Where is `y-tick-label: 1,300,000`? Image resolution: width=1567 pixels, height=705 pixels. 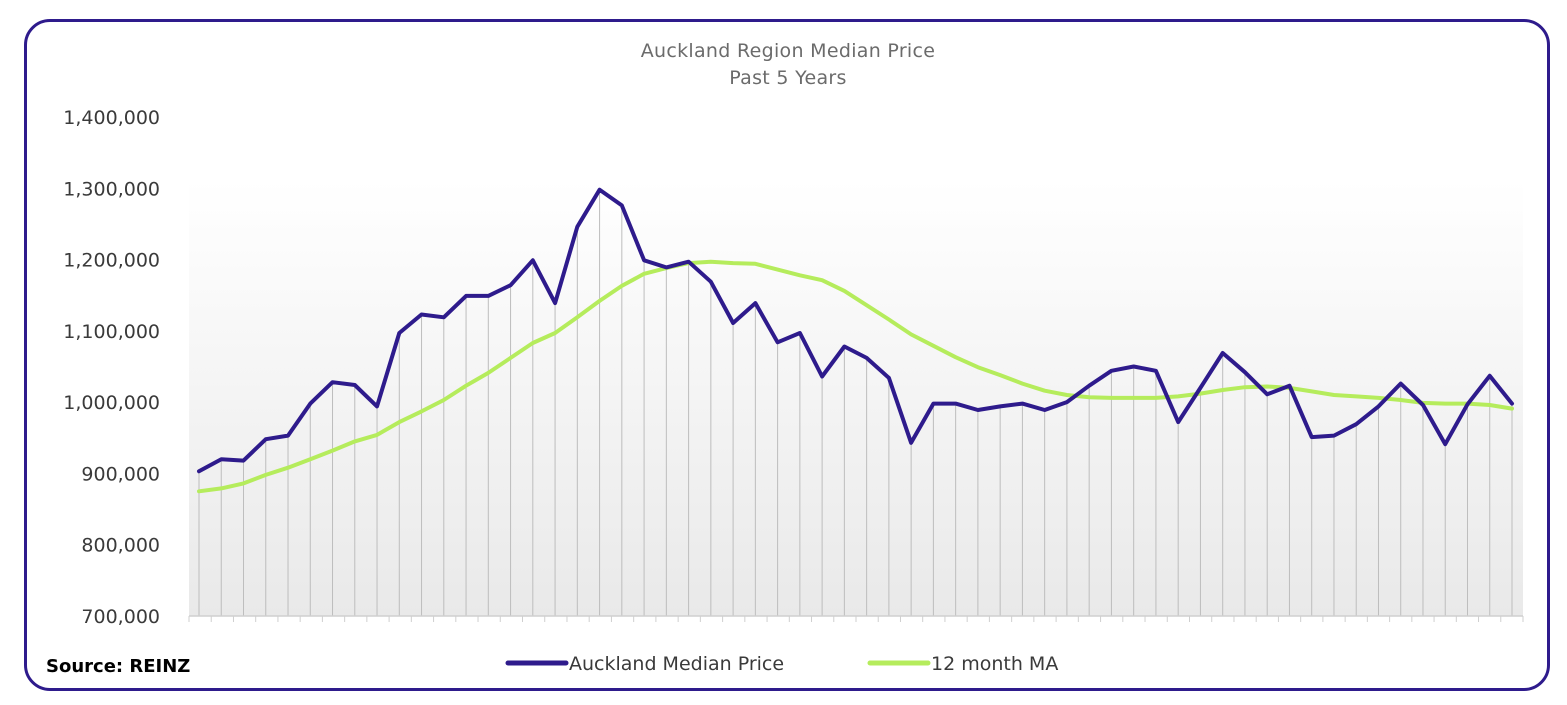
y-tick-label: 1,300,000 is located at coordinates (111, 189).